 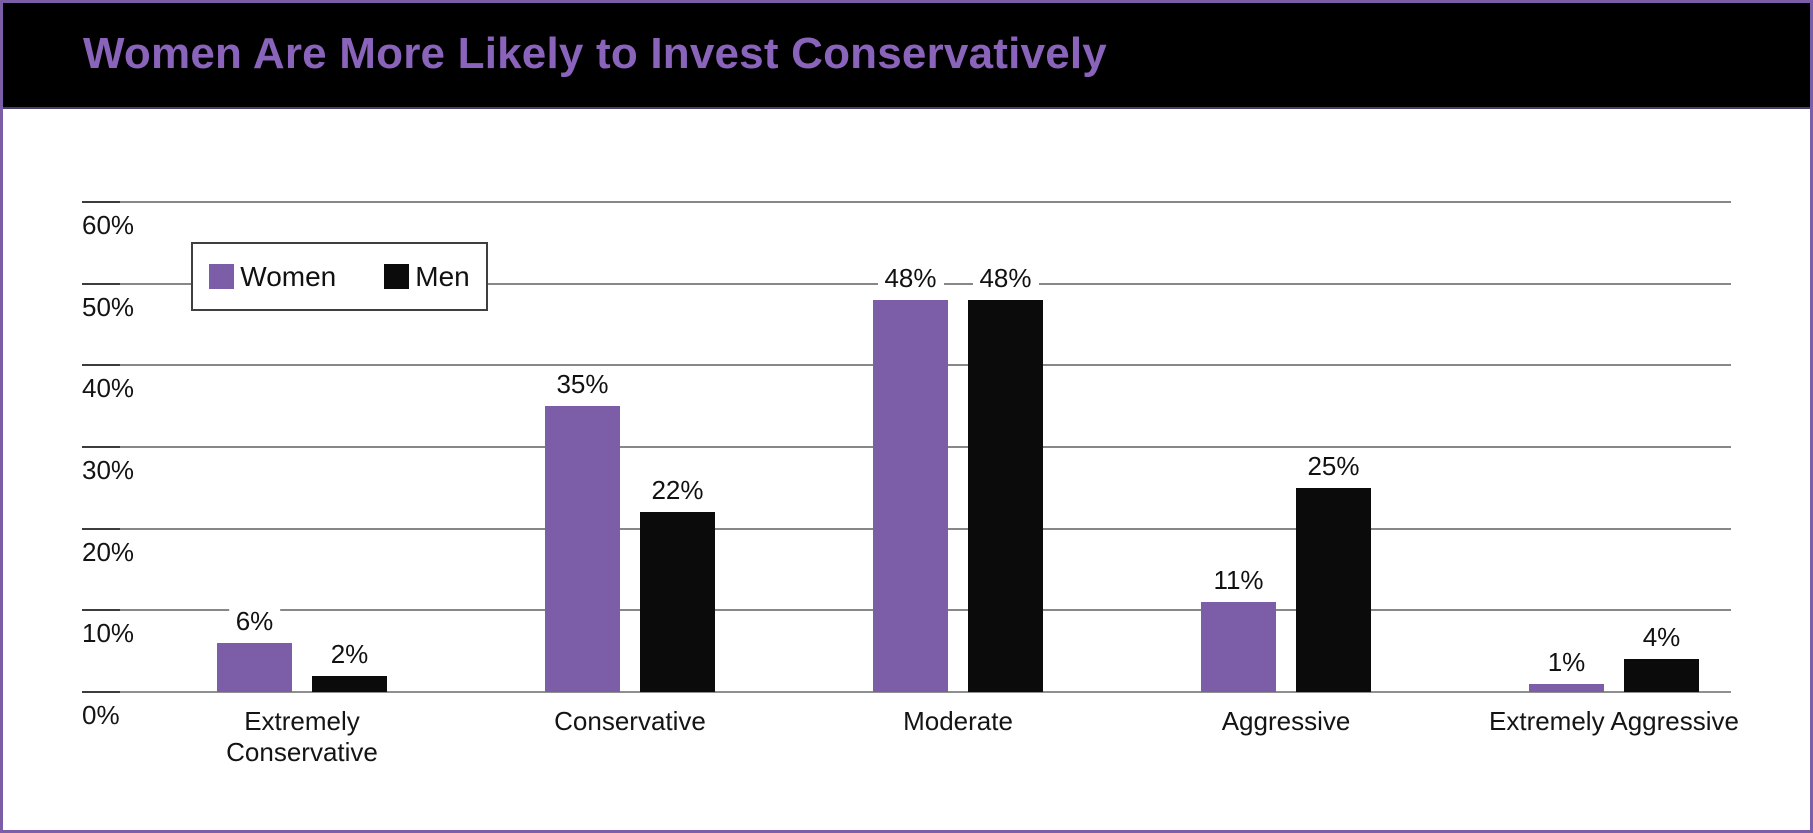 What do you see at coordinates (349, 654) in the screenshot?
I see `value-label-men-extremely-conservative: 2%` at bounding box center [349, 654].